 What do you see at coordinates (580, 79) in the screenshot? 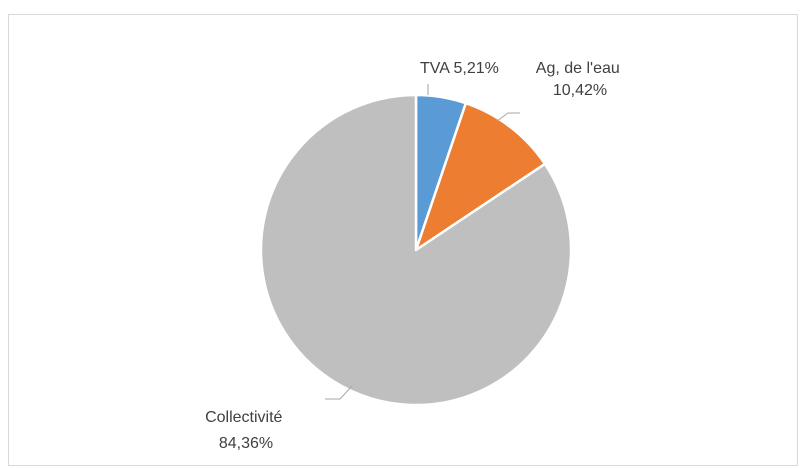
I see `ag-eau-label: Ag, de l'eau 10,42%` at bounding box center [580, 79].